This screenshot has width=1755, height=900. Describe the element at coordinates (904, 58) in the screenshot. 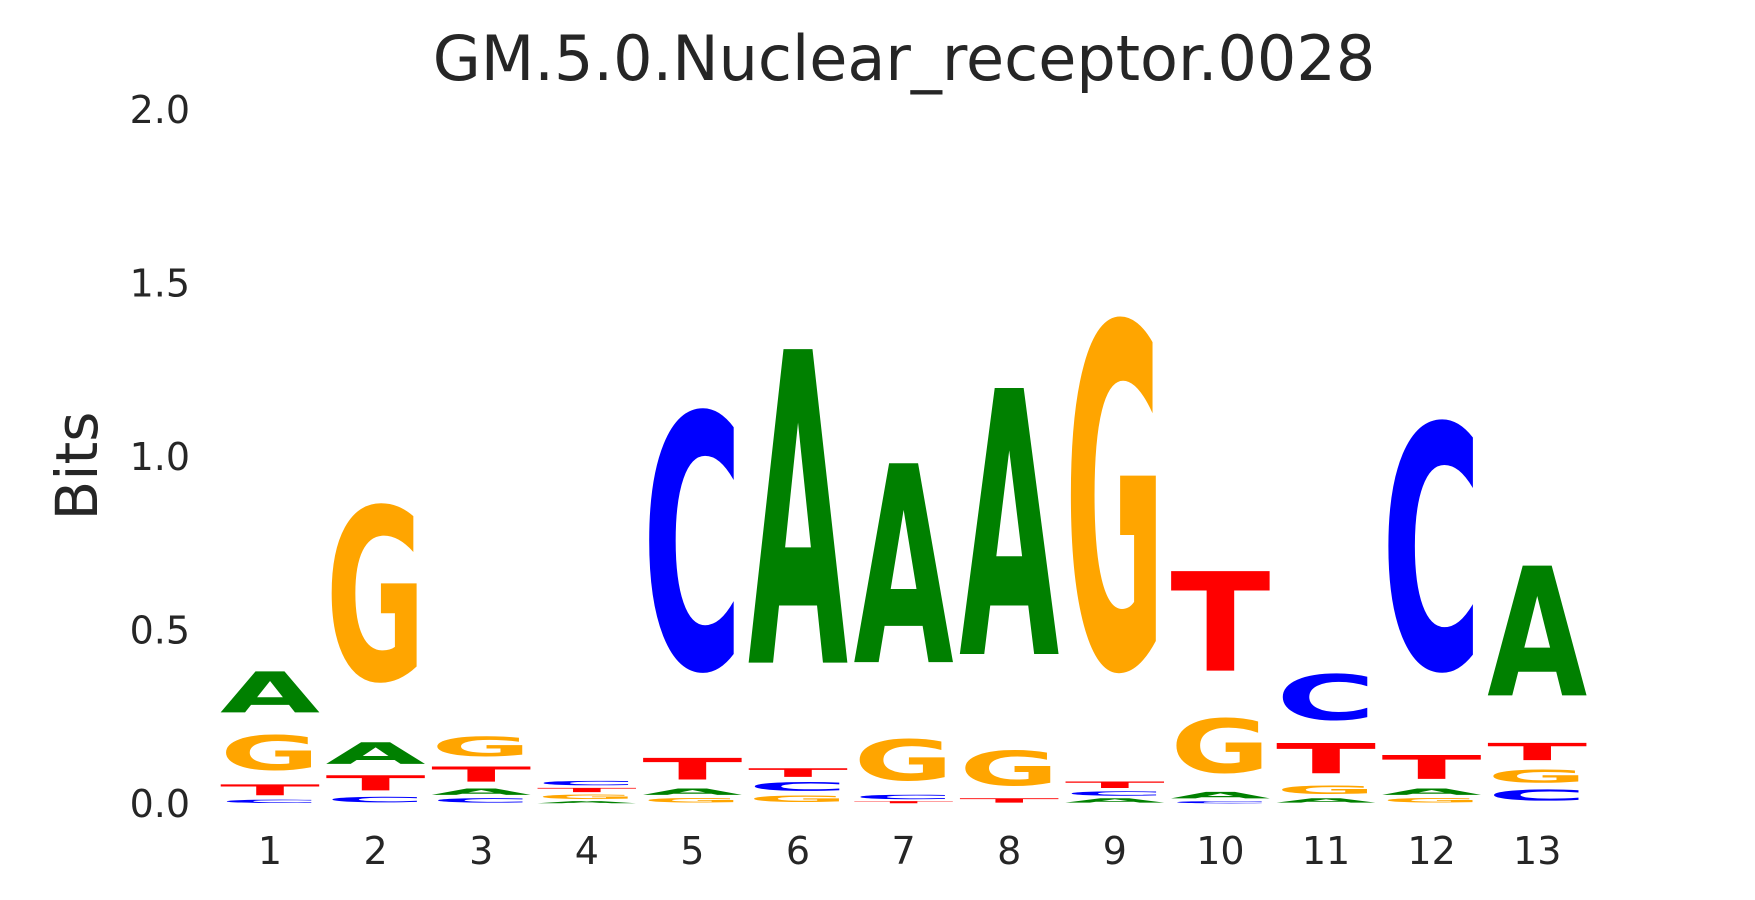

I see `chart-title: GM.5.0.Nuclear_receptor.0028` at that location.